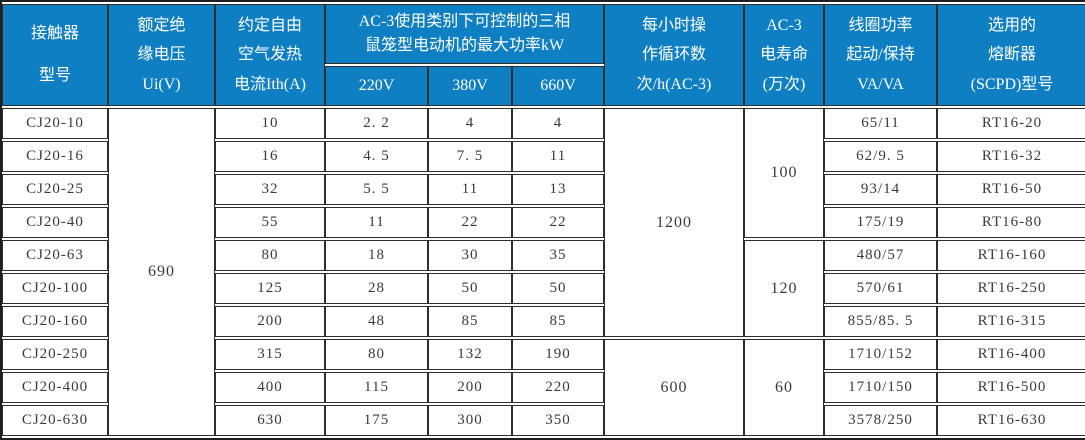  Describe the element at coordinates (376, 86) in the screenshot. I see `header-220v: 220V` at that location.